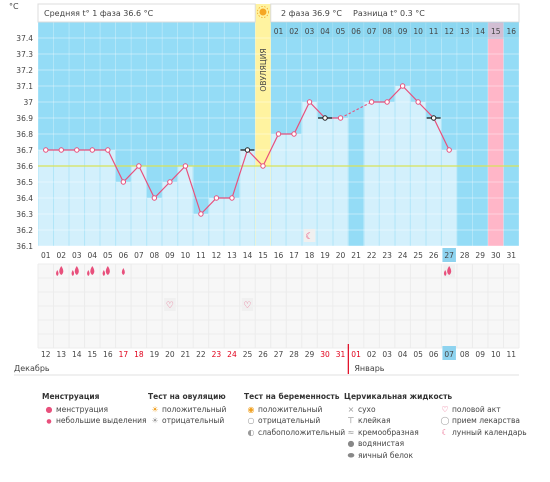 The width and height of the screenshot is (550, 482). What do you see at coordinates (403, 31) in the screenshot?
I see `phase2-day-label: 09` at bounding box center [403, 31].